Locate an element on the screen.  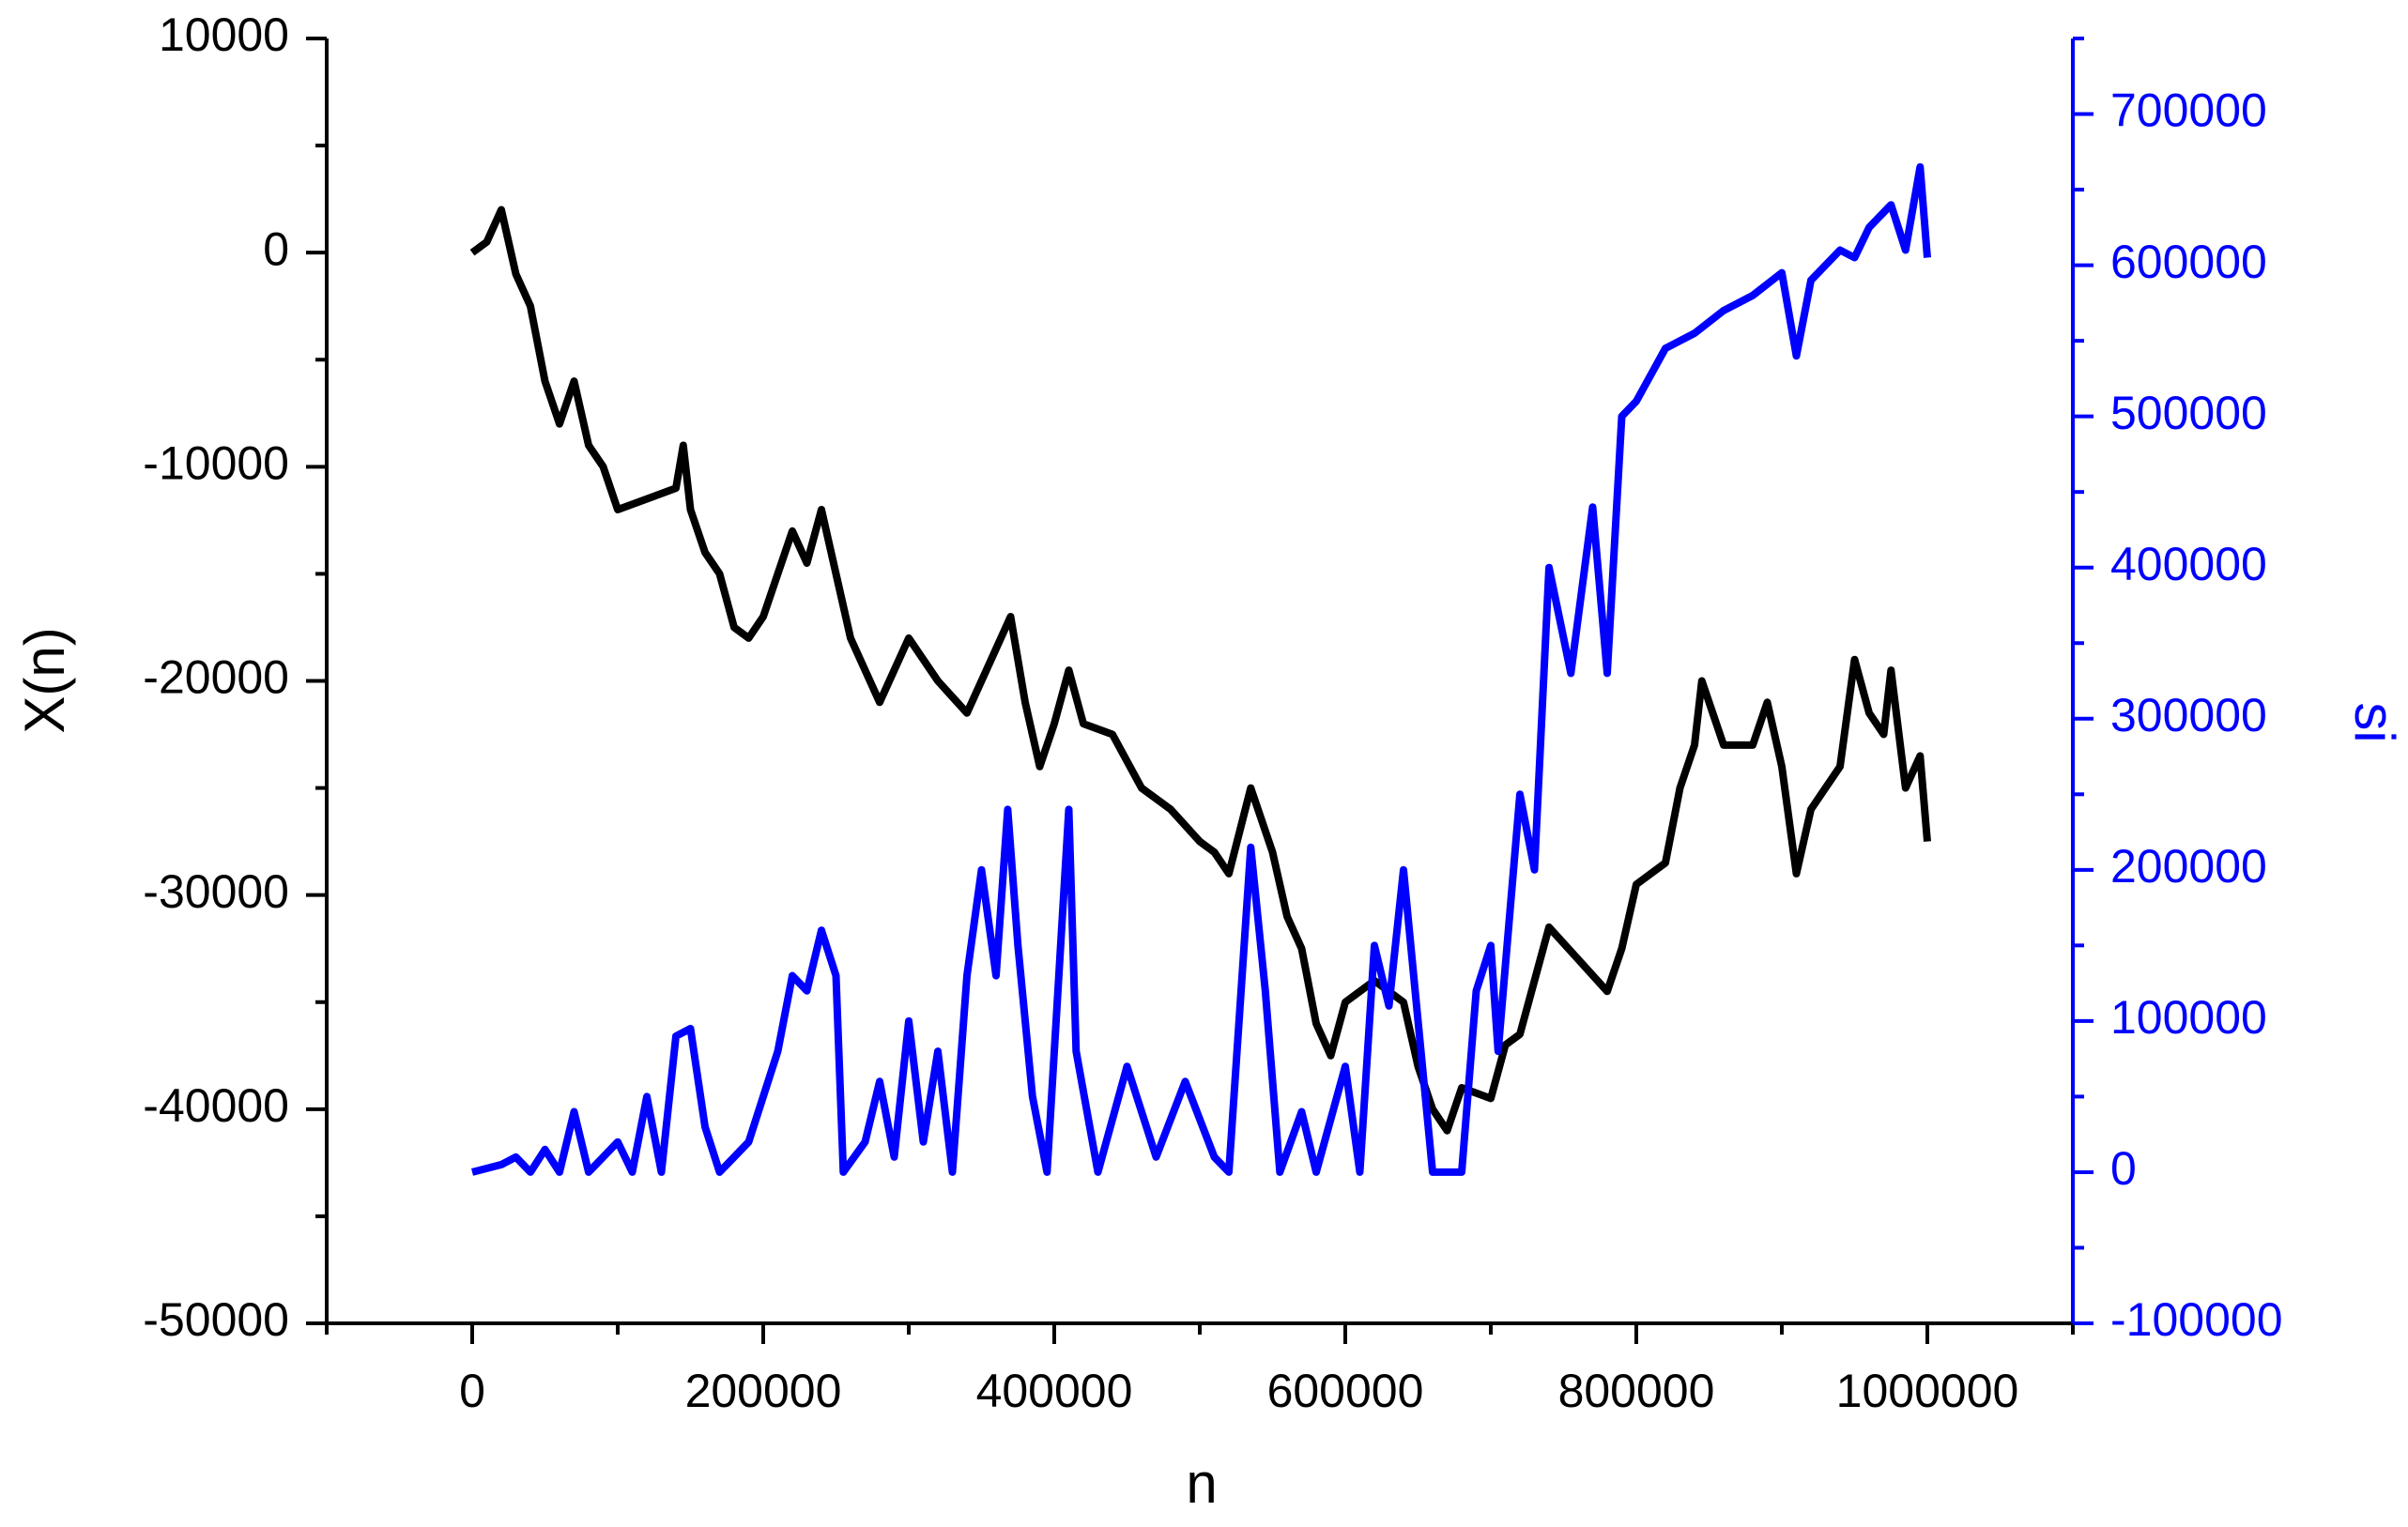
y2-tick-label: 500000 is located at coordinates (2188, 413).